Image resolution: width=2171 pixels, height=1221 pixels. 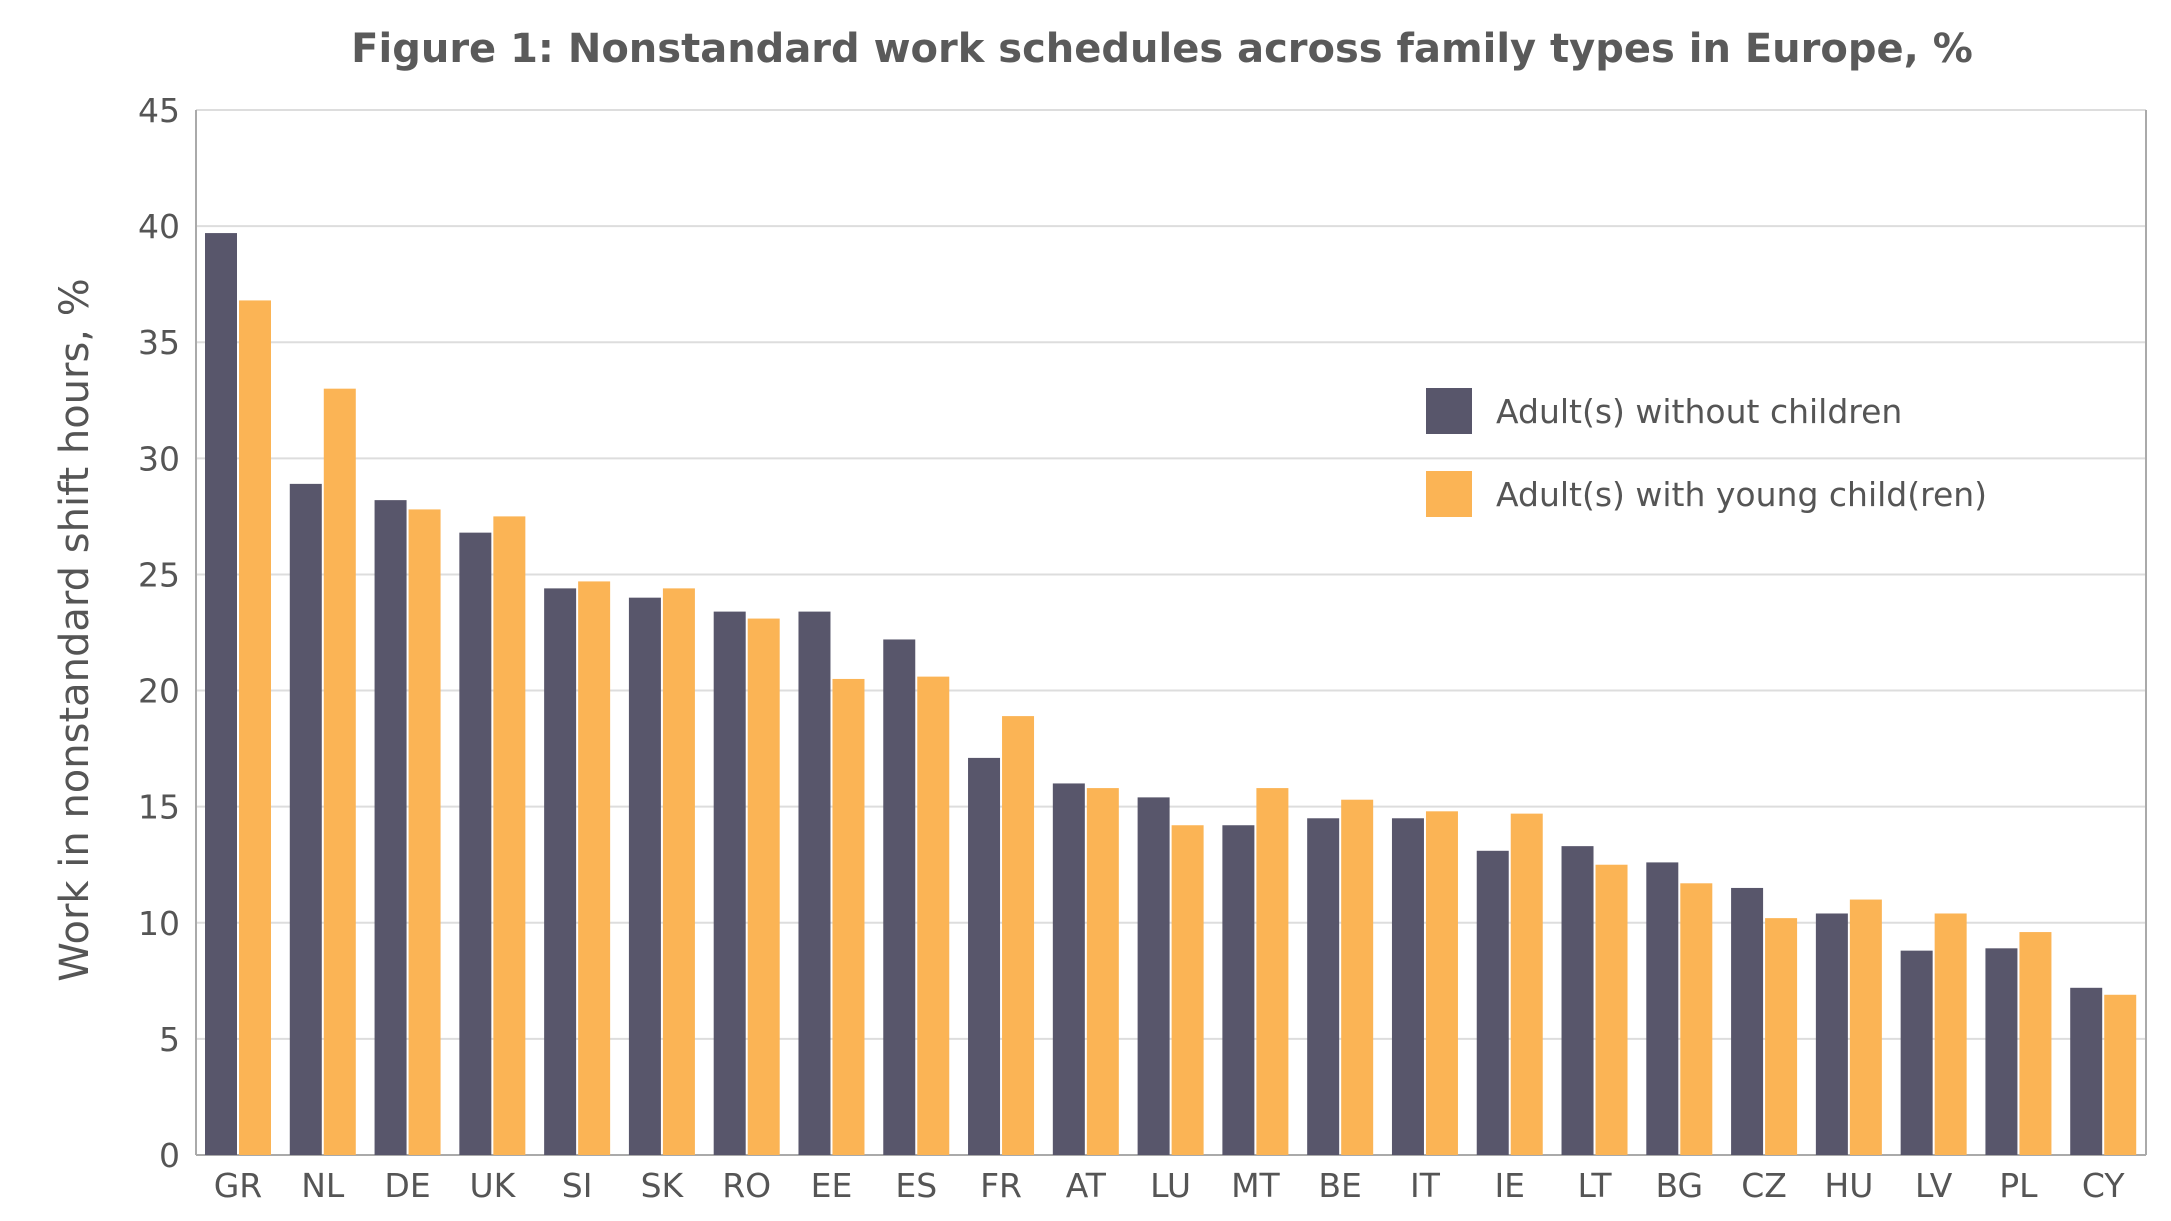 What do you see at coordinates (663, 1185) in the screenshot?
I see `x-tick-label-sk: SK` at bounding box center [663, 1185].